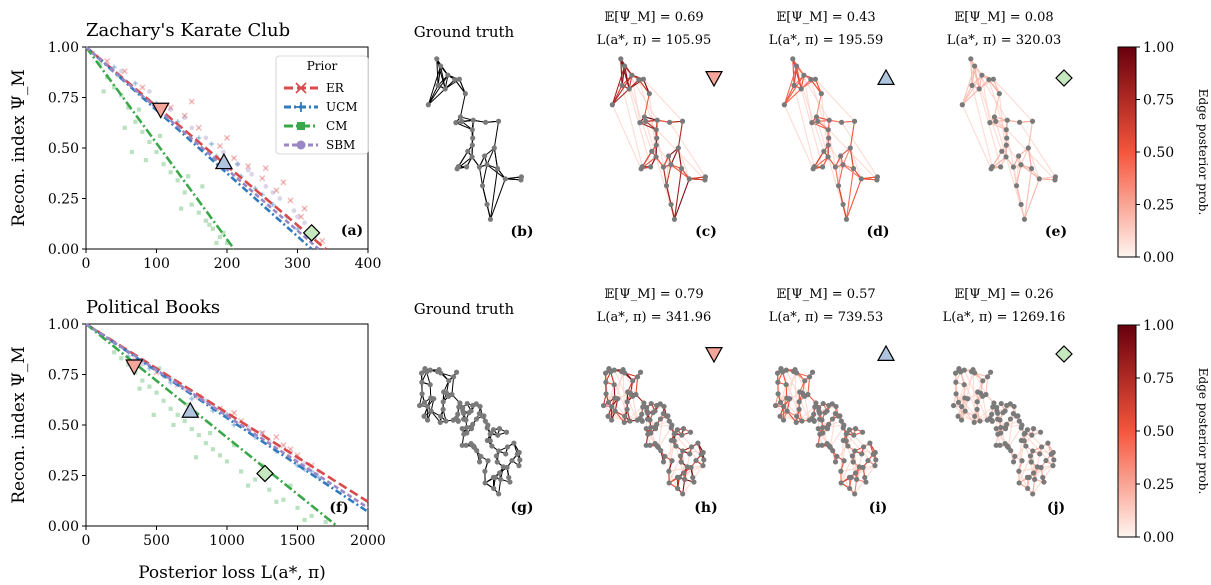 Image resolution: width=1211 pixels, height=585 pixels. What do you see at coordinates (1008, 401) in the screenshot?
I see `network-panel-j: (j) 𝔼[Ψ_M] = 0.26 L(a*, π) = 1269.16` at bounding box center [1008, 401].